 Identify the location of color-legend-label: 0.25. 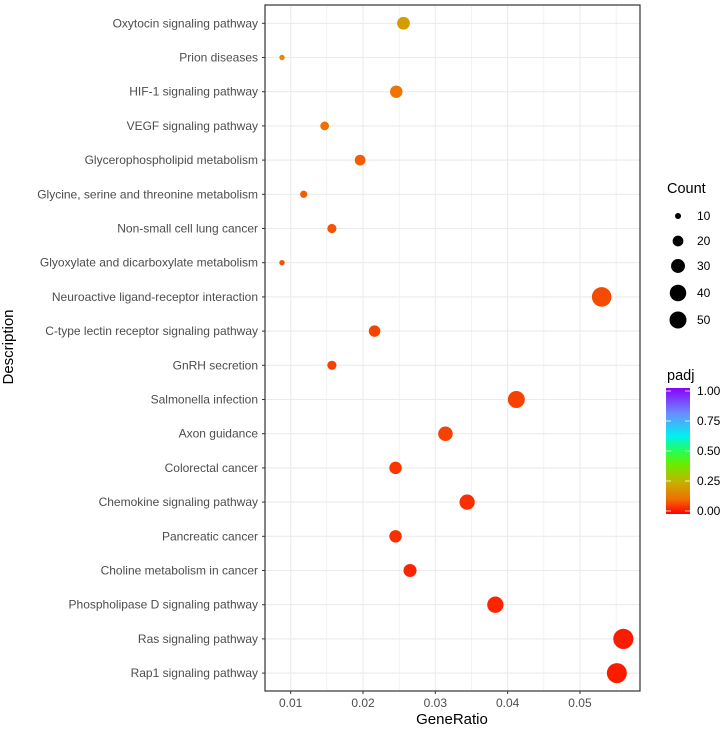
(709, 481).